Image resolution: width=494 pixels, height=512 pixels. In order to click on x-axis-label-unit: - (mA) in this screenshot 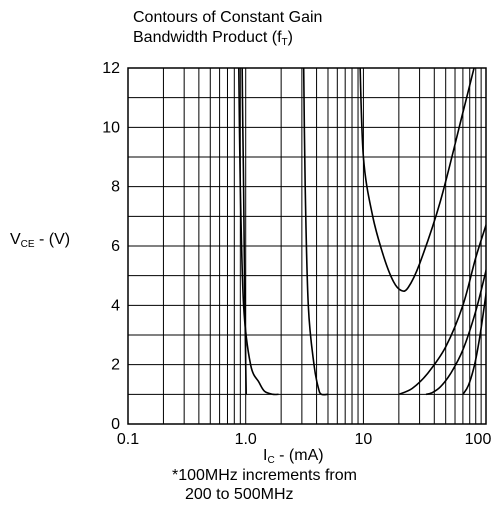, I will do `click(299, 455)`.